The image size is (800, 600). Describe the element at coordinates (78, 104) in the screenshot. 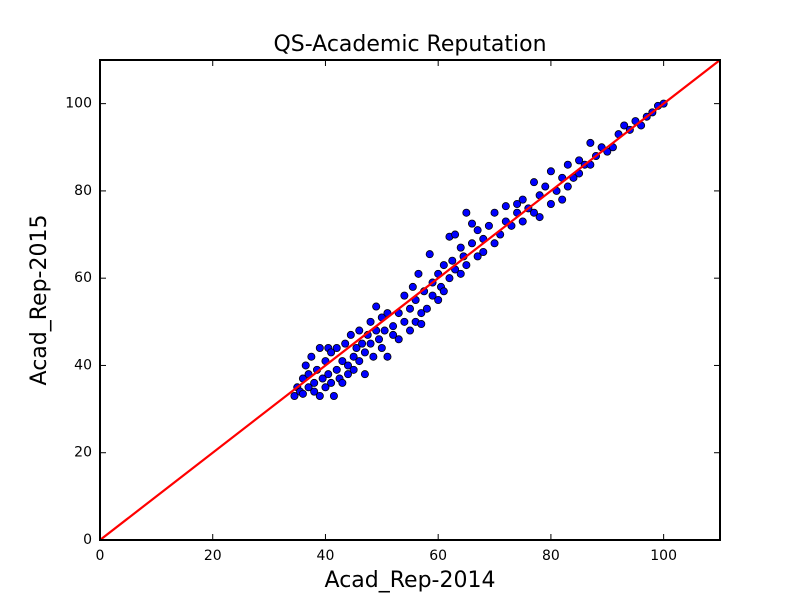

I see `y-tick-label: 100` at that location.